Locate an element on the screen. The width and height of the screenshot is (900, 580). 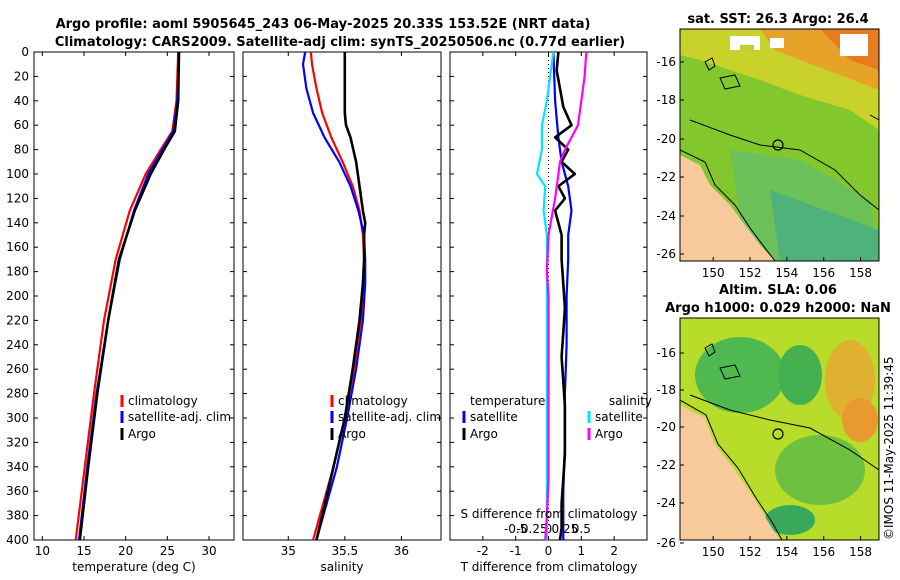
depth-tick-label: 340 is located at coordinates (17, 467).